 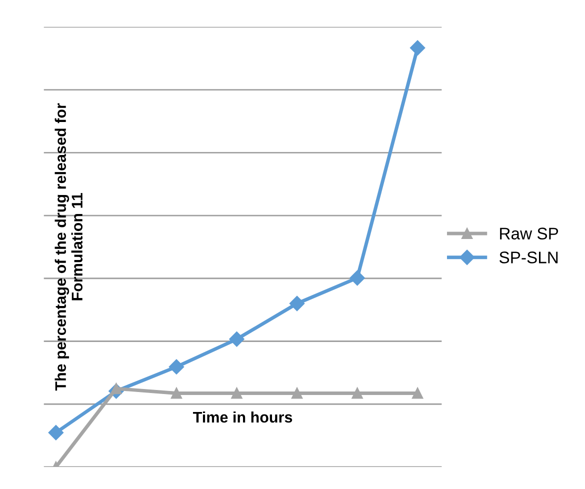 I want to click on y-axis-title: The percentage of the drug released for Formulation 11, so click(x=68, y=247).